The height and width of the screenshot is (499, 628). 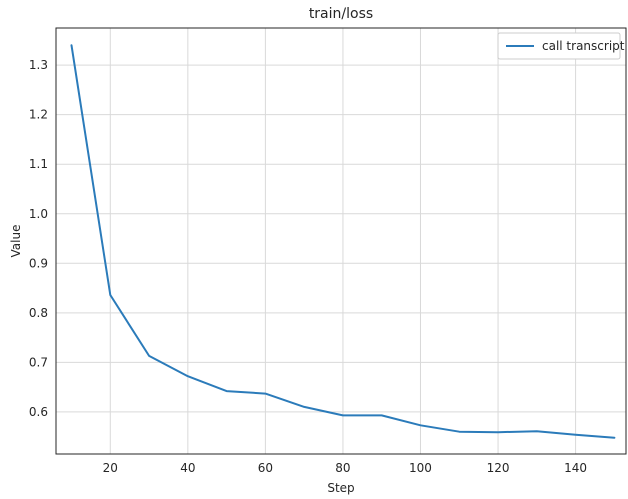 I want to click on x-tick-label: 20, so click(x=110, y=468).